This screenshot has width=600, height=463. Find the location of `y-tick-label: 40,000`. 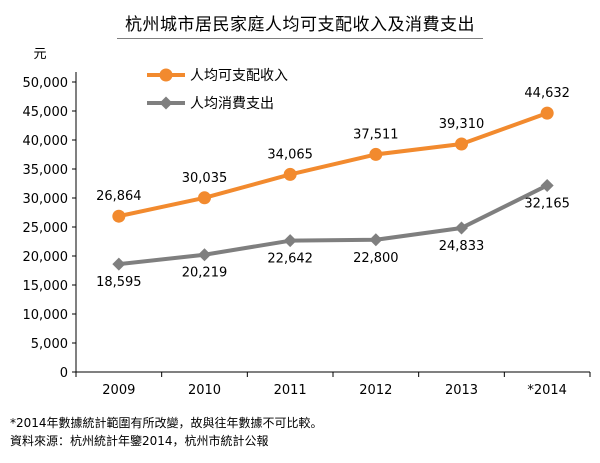

y-tick-label: 40,000 is located at coordinates (46, 141).